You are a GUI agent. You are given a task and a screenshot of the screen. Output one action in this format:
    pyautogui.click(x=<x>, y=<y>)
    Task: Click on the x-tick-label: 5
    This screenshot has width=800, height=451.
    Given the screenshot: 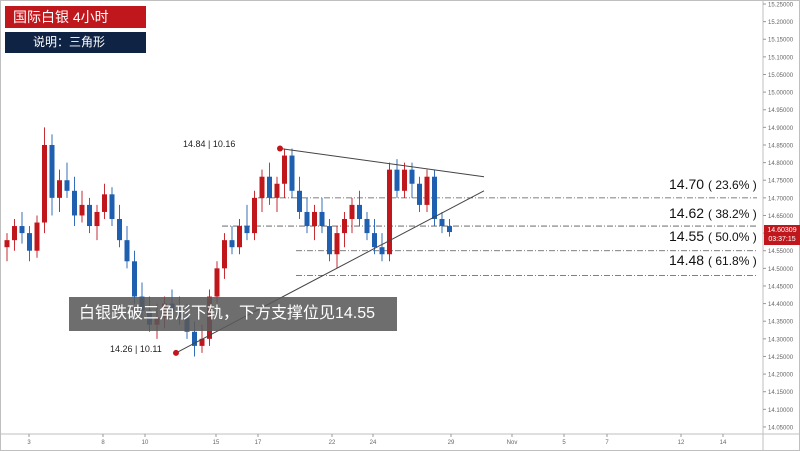 What is the action you would take?
    pyautogui.click(x=564, y=443)
    